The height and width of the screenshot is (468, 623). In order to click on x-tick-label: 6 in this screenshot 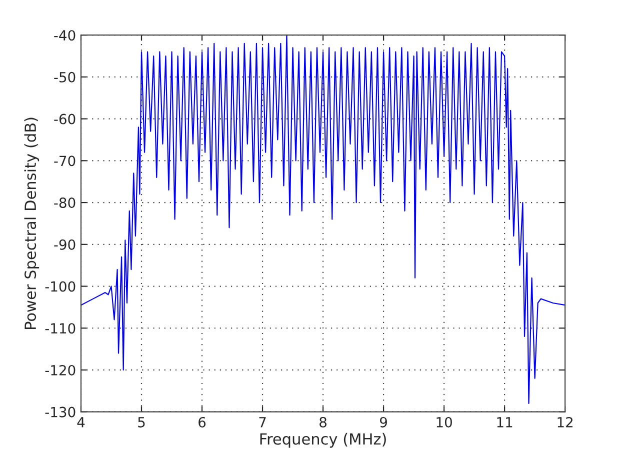, I will do `click(202, 422)`.